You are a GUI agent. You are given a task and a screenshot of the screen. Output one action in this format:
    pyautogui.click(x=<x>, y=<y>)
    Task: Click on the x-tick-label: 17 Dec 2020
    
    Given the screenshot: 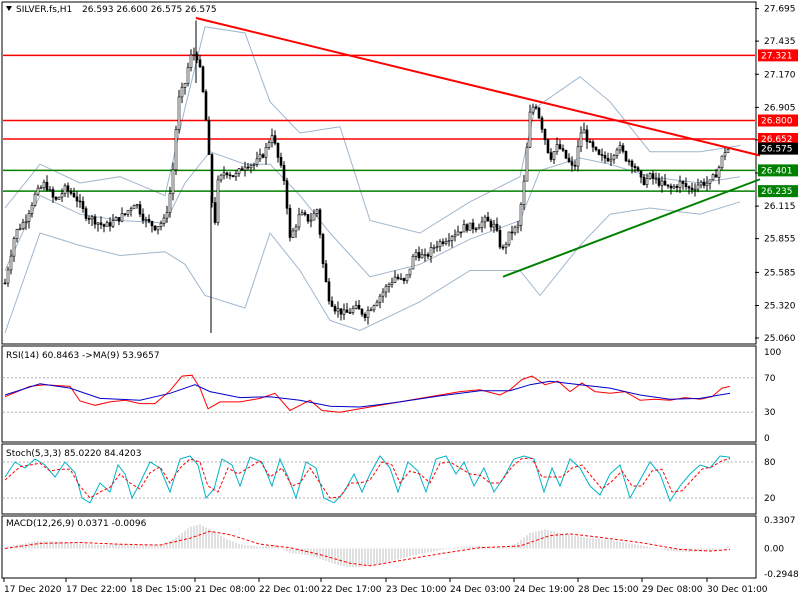 What is the action you would take?
    pyautogui.click(x=33, y=590)
    